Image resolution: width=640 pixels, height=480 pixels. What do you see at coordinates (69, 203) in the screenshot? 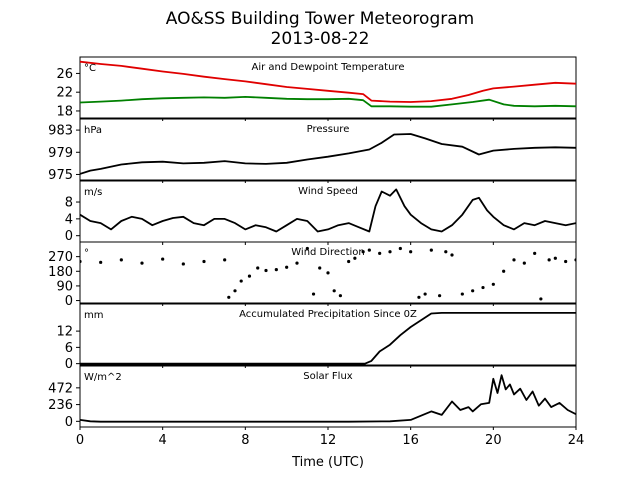
I see `y-tick-label: 8` at bounding box center [69, 203].